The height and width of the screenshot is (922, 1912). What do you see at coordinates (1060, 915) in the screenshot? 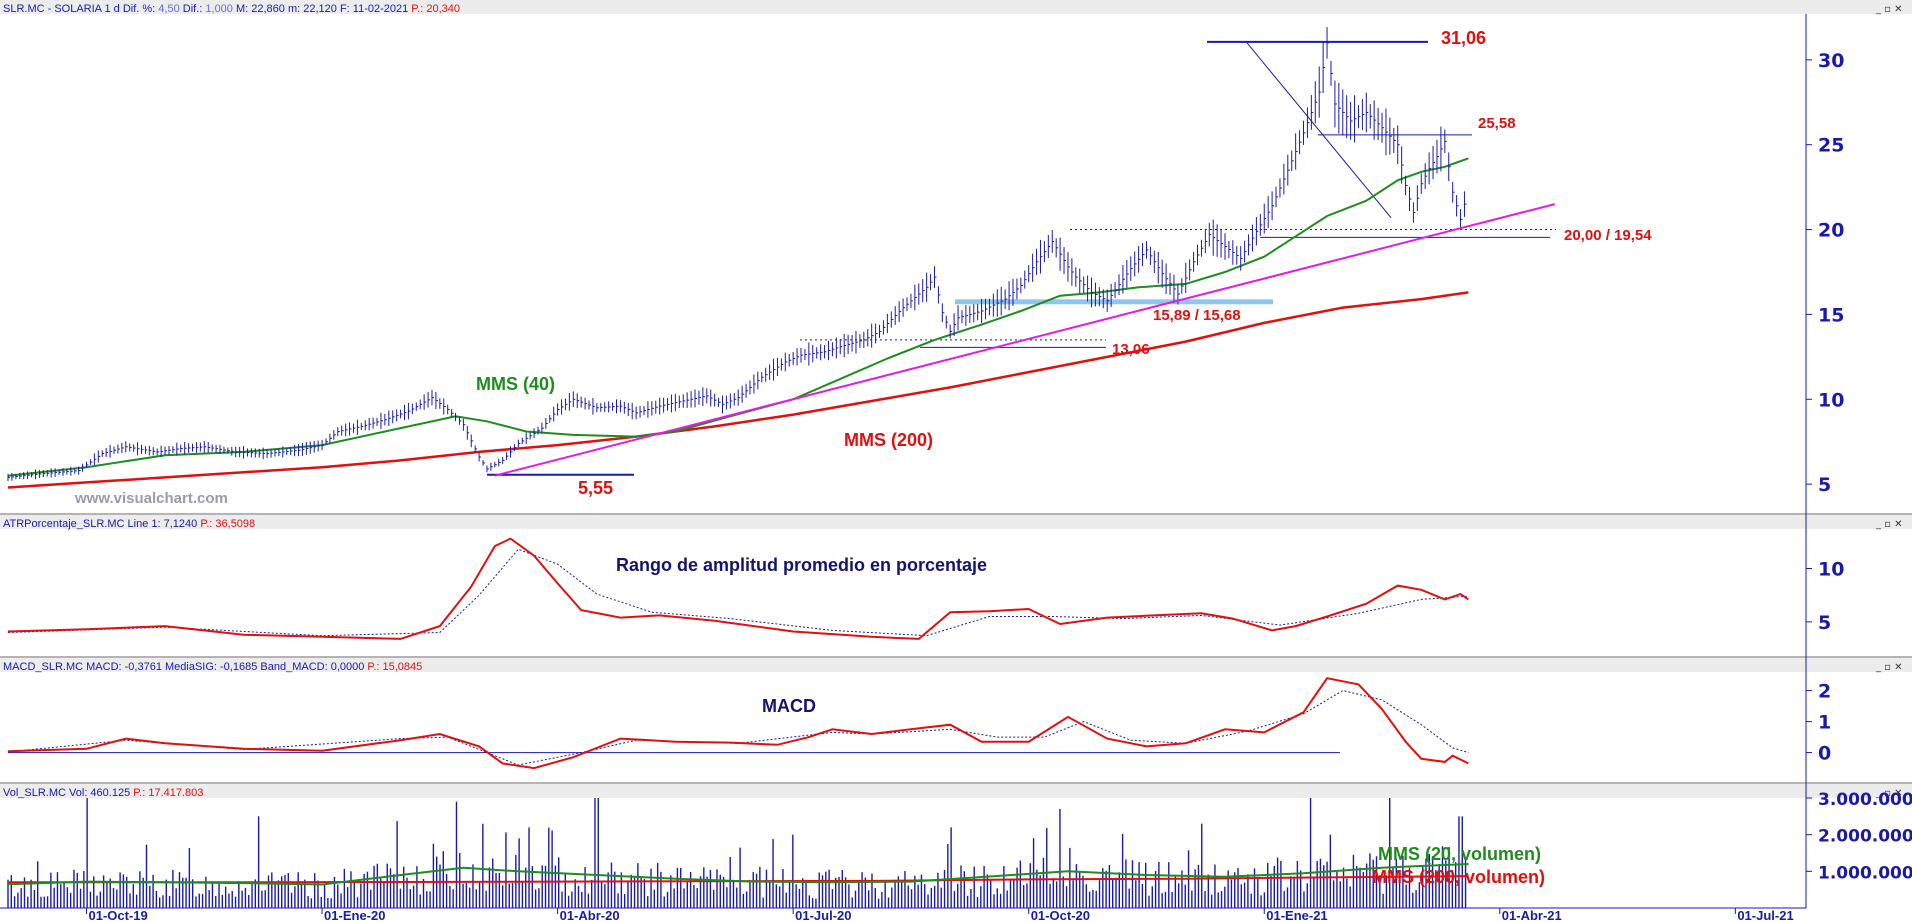
I see `x-tick-label: 01-Oct-20` at bounding box center [1060, 915].